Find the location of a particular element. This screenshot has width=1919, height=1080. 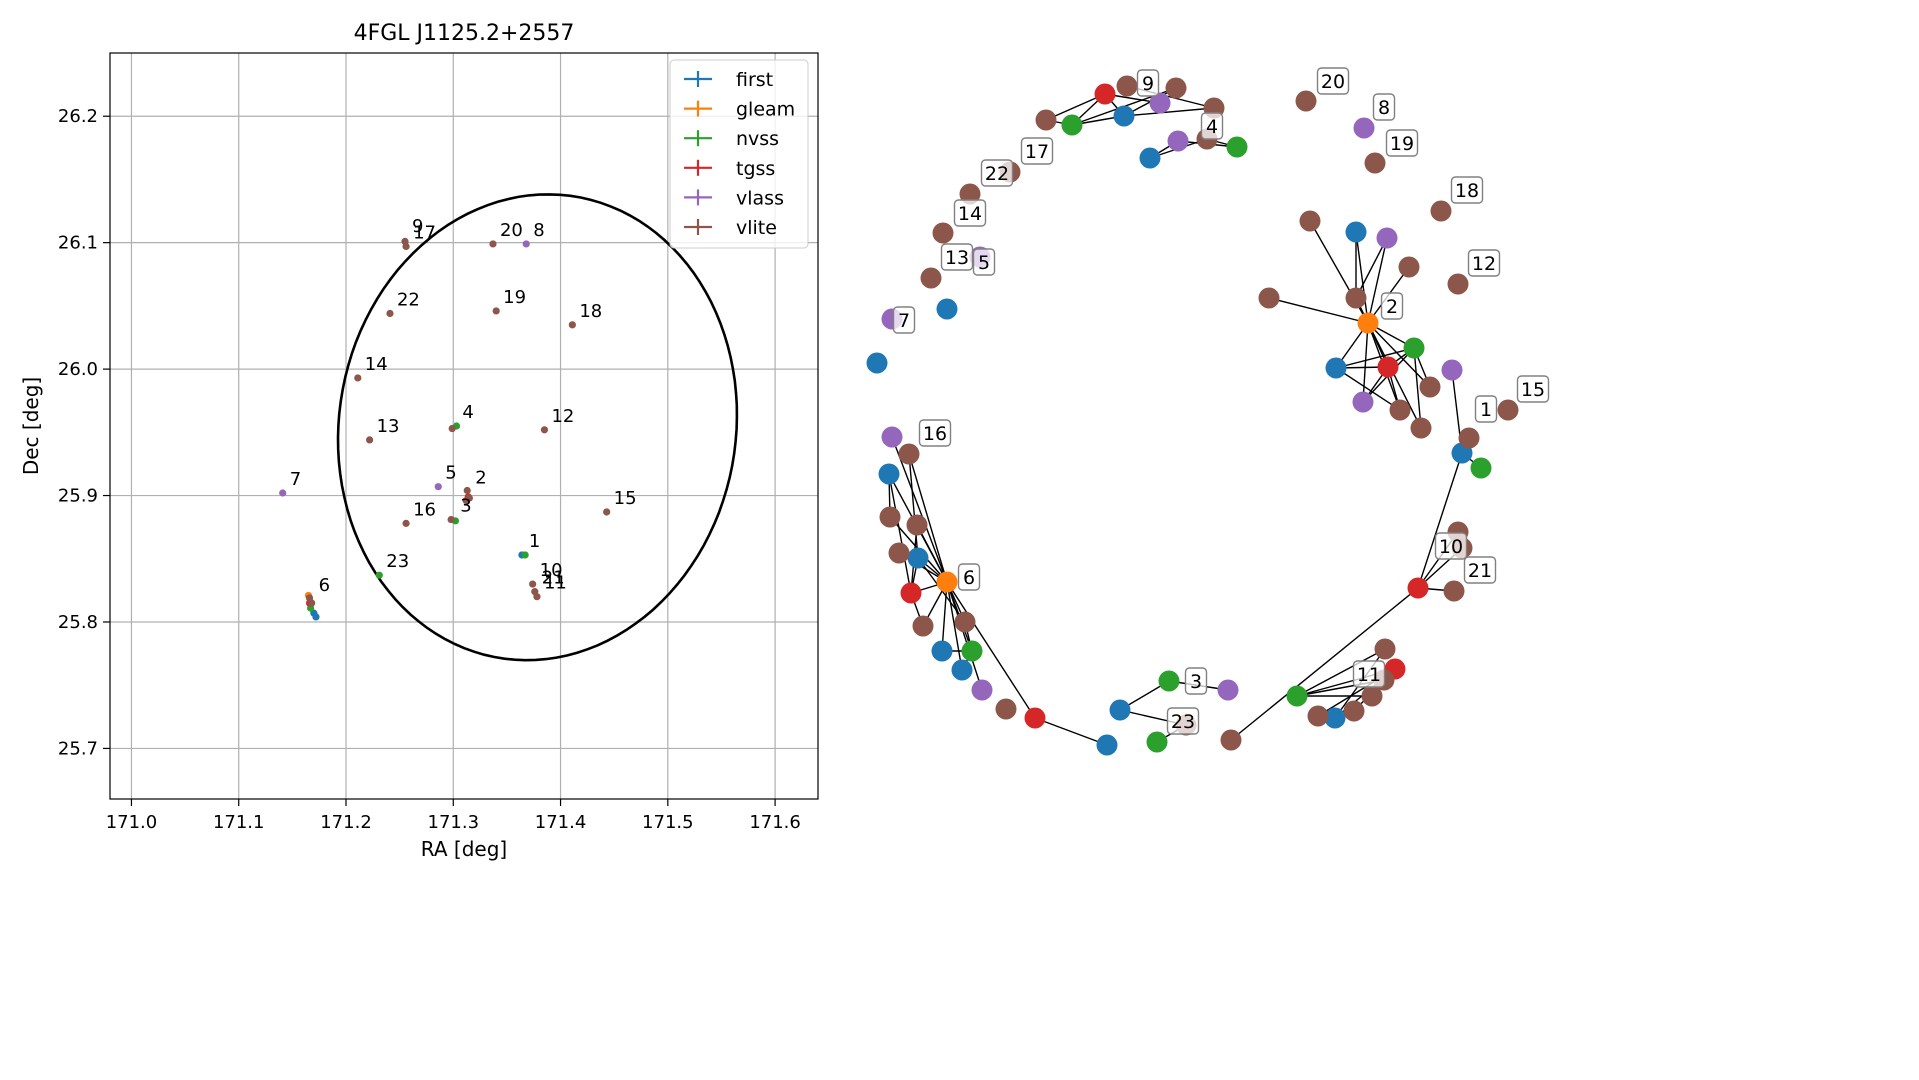

vlass-point is located at coordinates (283, 493).